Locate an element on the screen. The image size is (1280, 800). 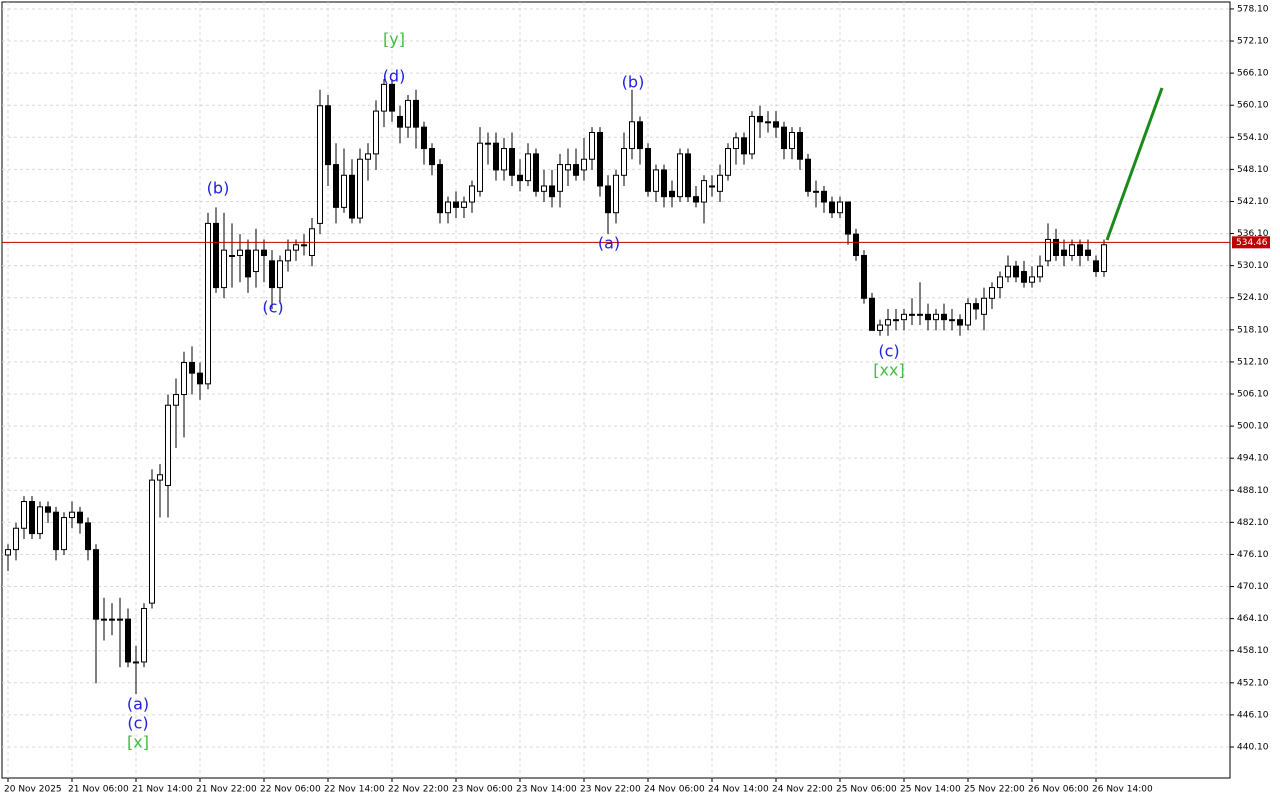
wave-label: (b) is located at coordinates (633, 82).